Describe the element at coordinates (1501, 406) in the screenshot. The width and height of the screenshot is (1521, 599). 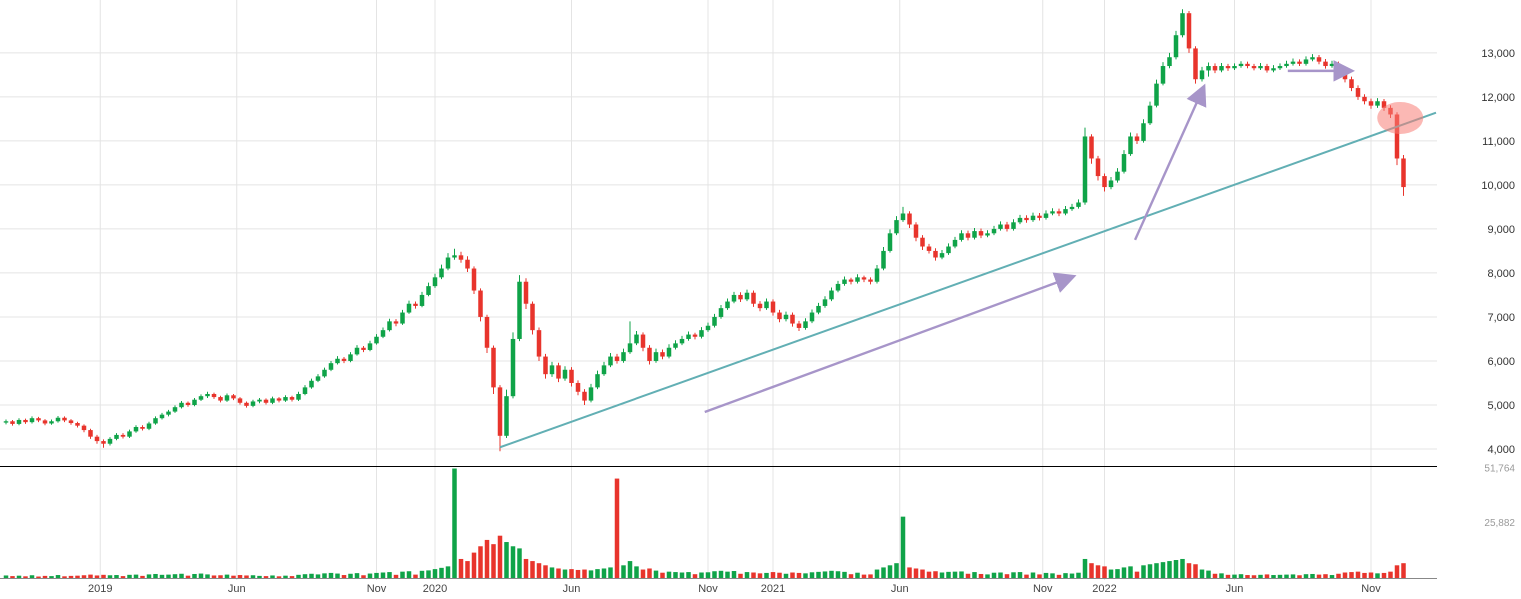
I see `price-axis-label: 5,000` at that location.